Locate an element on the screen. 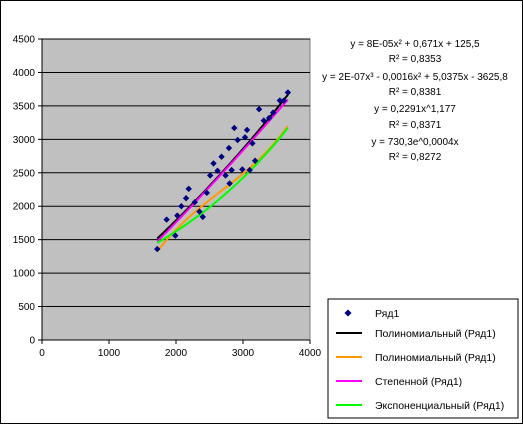 Image resolution: width=523 pixels, height=429 pixels. tick-label-x: 3000 is located at coordinates (243, 353).